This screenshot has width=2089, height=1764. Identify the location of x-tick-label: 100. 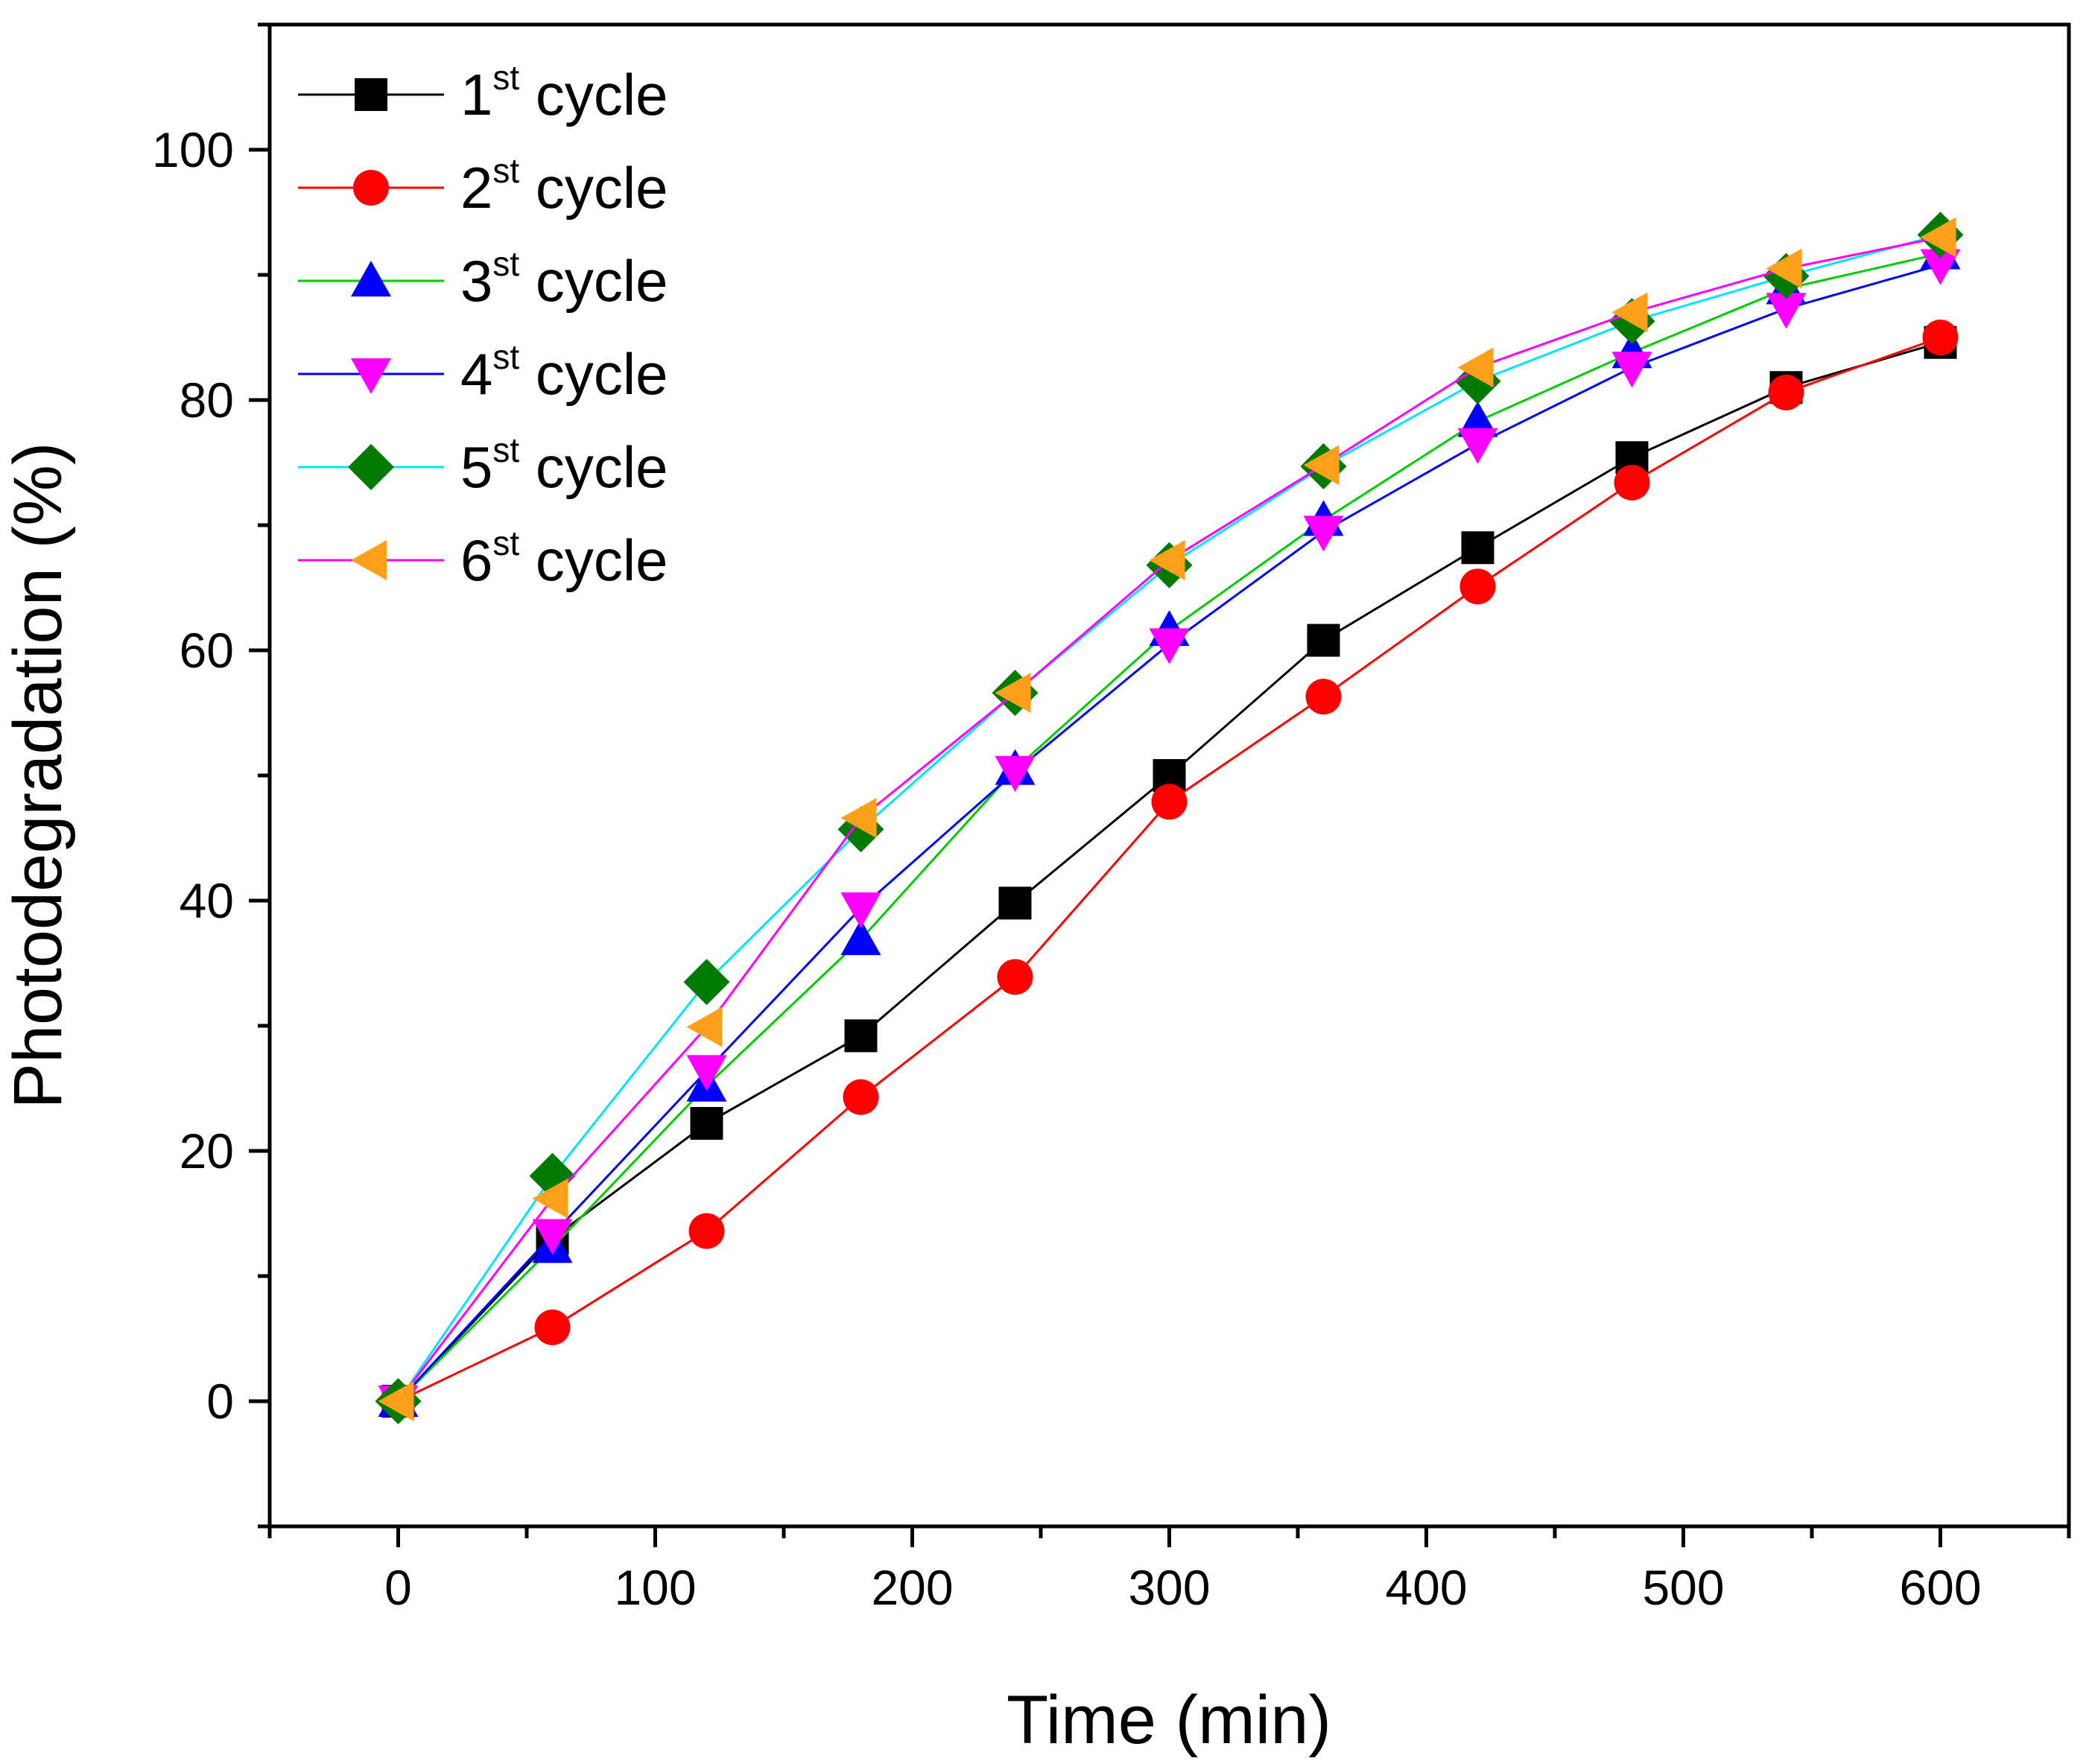
(655, 1588).